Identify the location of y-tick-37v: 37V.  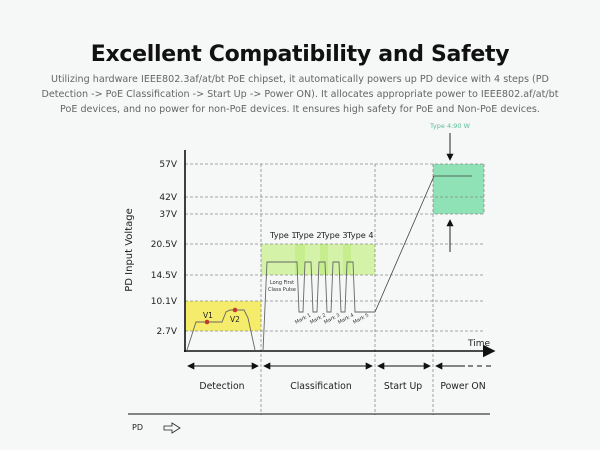
(168, 215).